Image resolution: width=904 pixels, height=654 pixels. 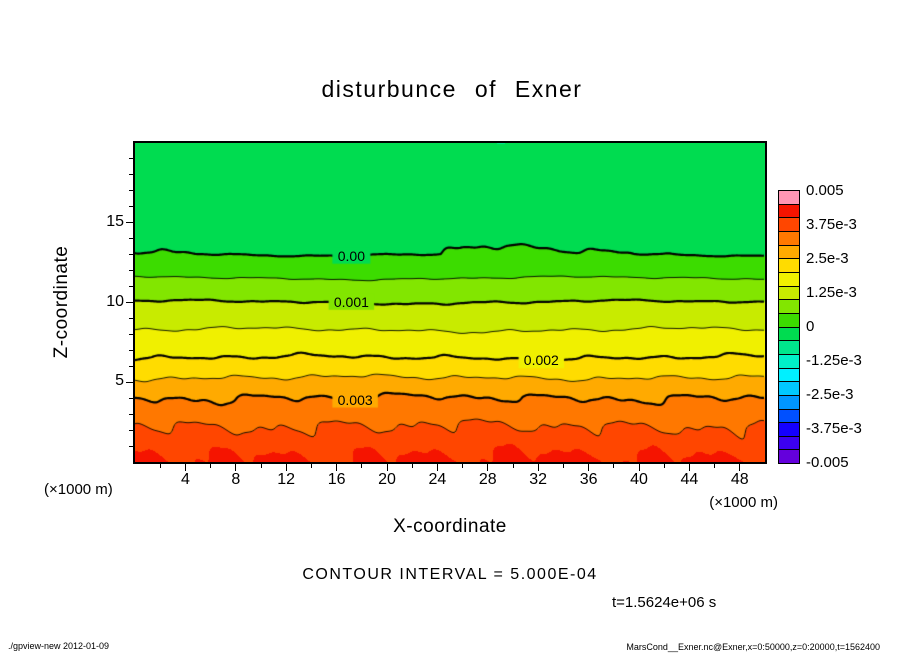 What do you see at coordinates (387, 479) in the screenshot?
I see `x-tick-label: 20` at bounding box center [387, 479].